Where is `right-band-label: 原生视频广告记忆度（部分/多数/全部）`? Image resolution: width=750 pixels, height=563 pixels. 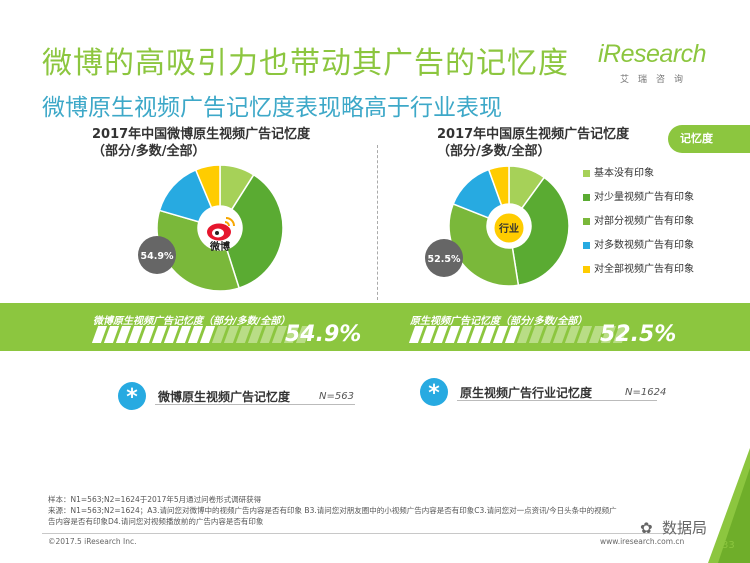
right-band-label: 原生视频广告记忆度（部分/多数/全部） is located at coordinates (499, 321).